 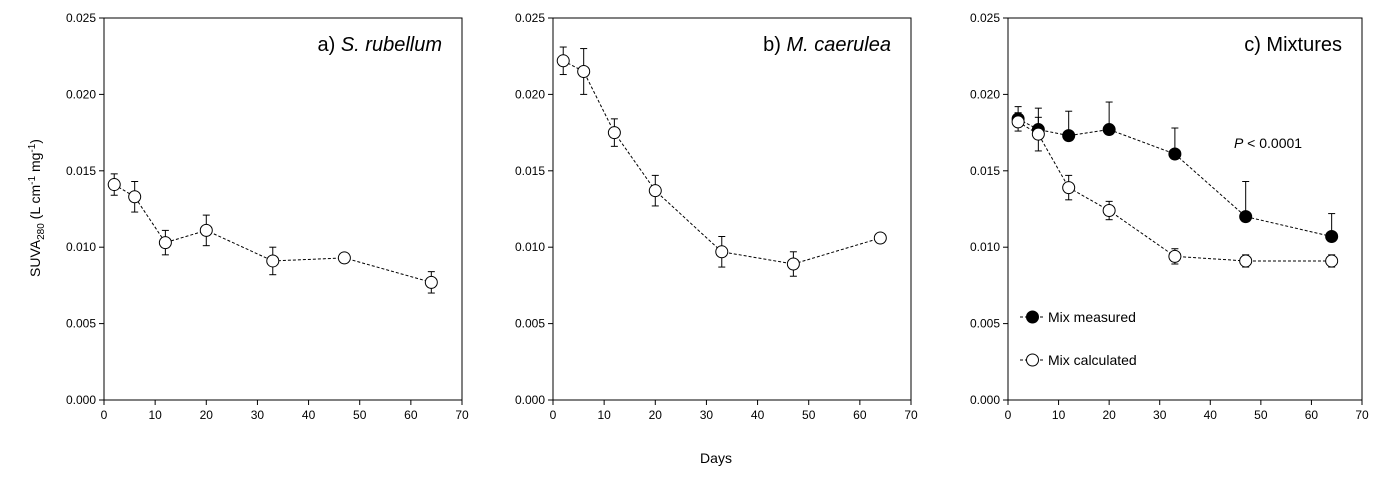 What do you see at coordinates (1092, 317) in the screenshot?
I see `legend-label: Mix measured` at bounding box center [1092, 317].